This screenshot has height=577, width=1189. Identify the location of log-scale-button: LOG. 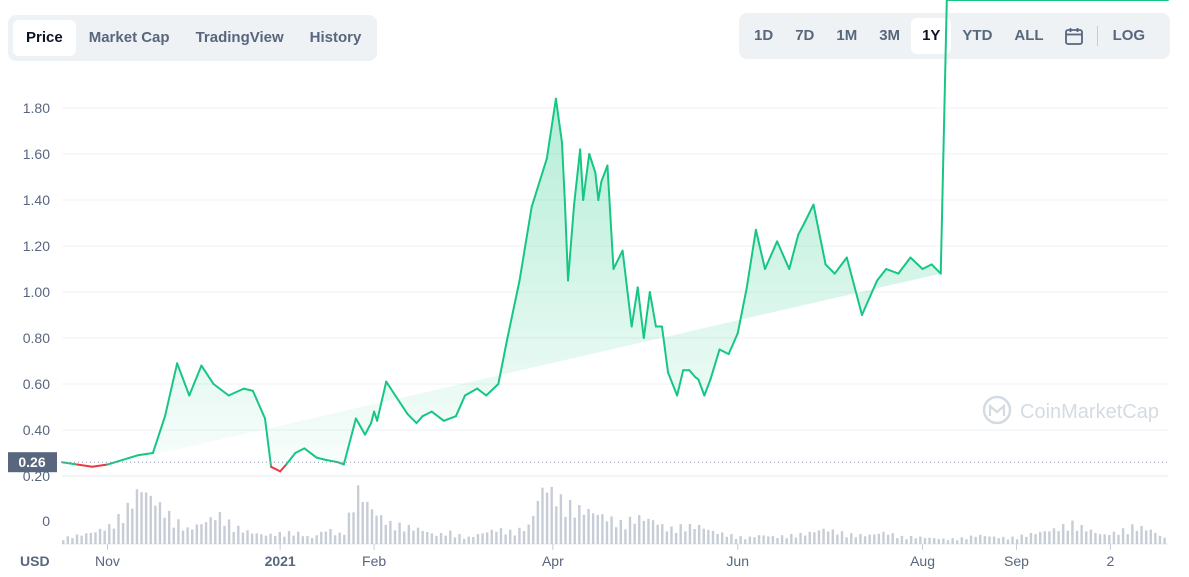
(1129, 35).